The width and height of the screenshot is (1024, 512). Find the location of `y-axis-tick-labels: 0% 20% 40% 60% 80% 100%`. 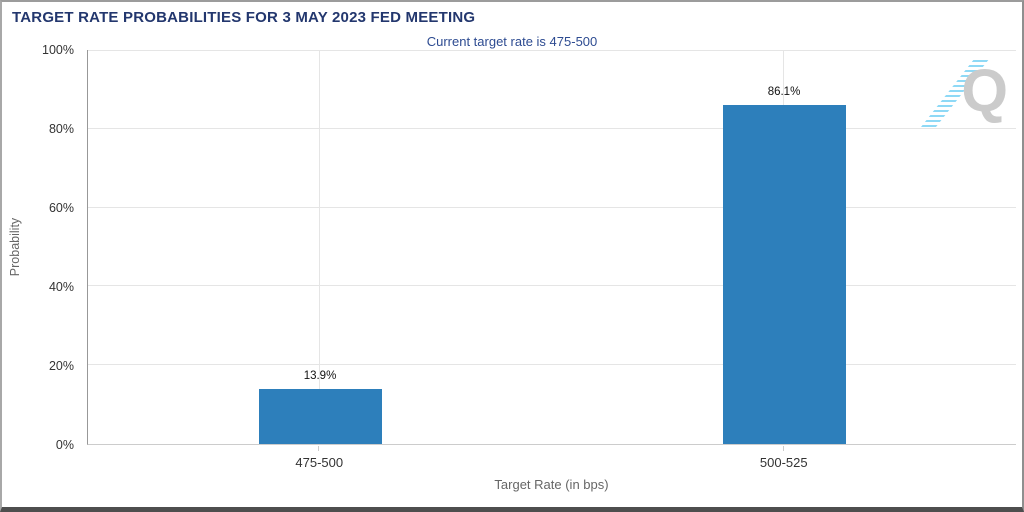

y-axis-tick-labels: 0% 20% 40% 60% 80% 100% is located at coordinates (41, 247).